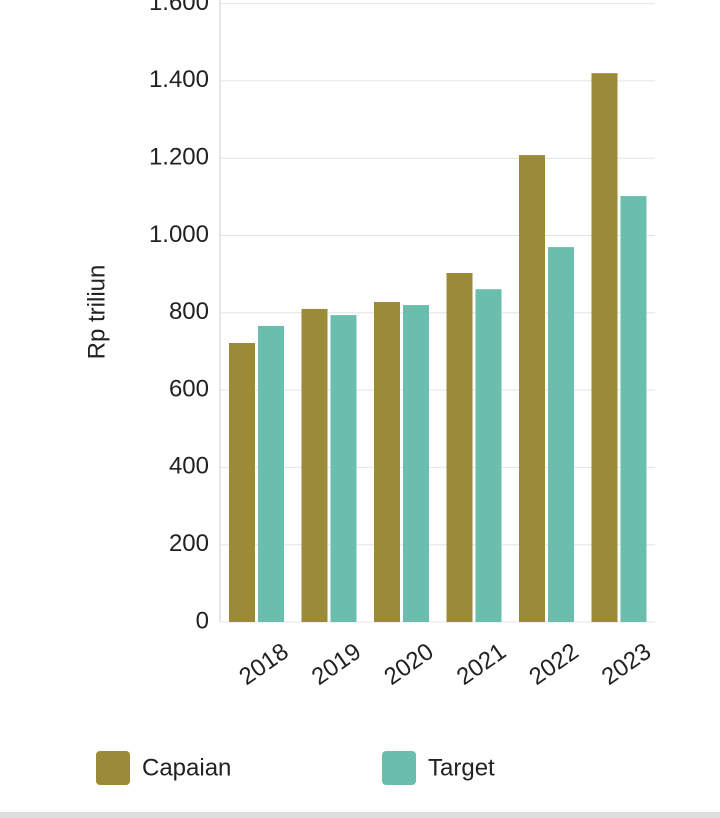 The width and height of the screenshot is (720, 818). Describe the element at coordinates (626, 664) in the screenshot. I see `x-tick-label: 2023` at that location.